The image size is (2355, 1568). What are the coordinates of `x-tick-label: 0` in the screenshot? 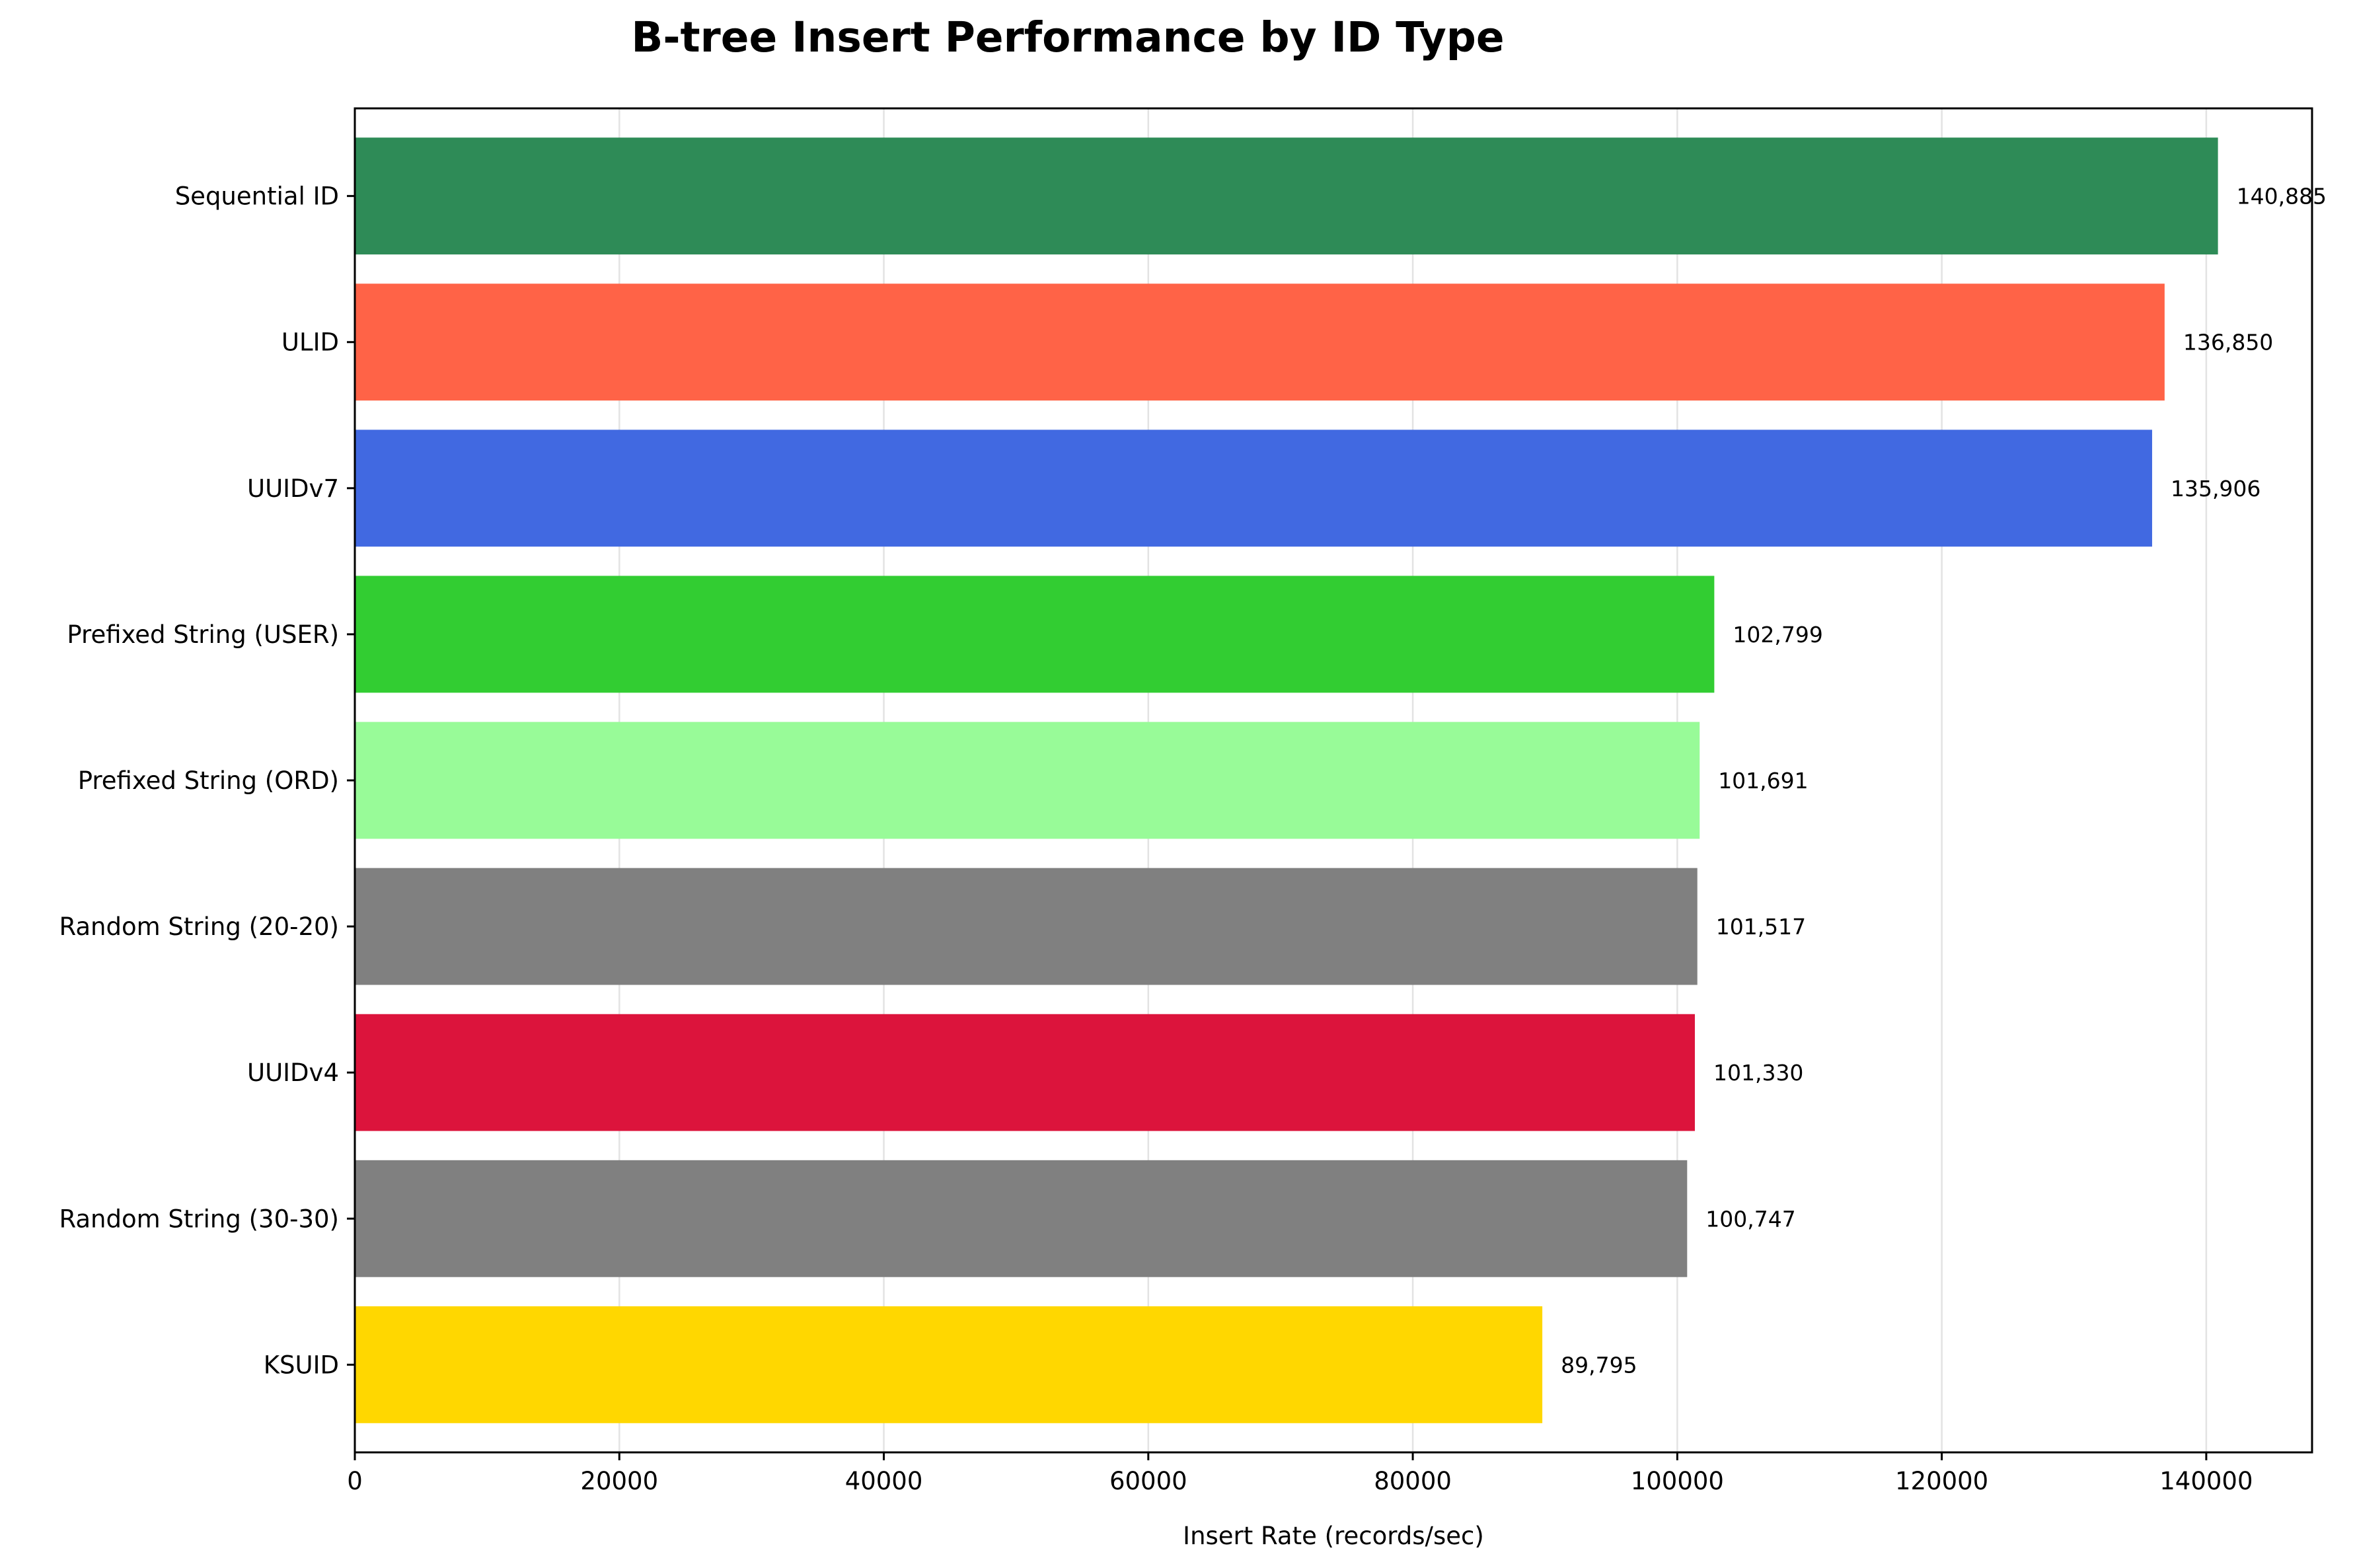 It's located at (355, 1481).